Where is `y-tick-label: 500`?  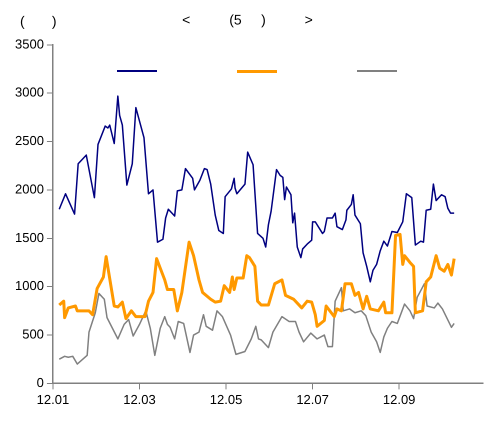 y-tick-label: 500 is located at coordinates (33, 334).